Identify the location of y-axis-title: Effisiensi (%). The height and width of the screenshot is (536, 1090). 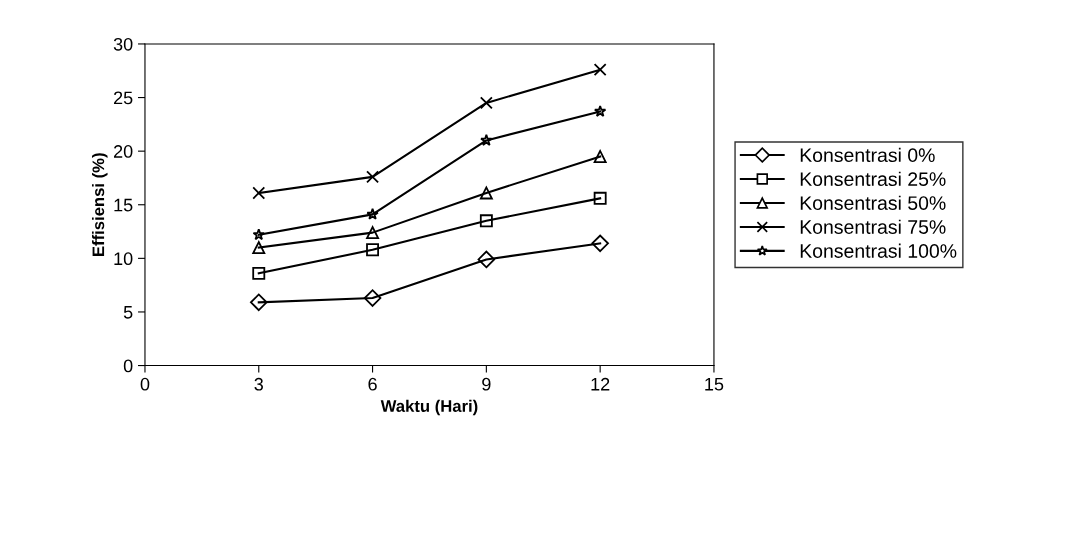
(99, 204).